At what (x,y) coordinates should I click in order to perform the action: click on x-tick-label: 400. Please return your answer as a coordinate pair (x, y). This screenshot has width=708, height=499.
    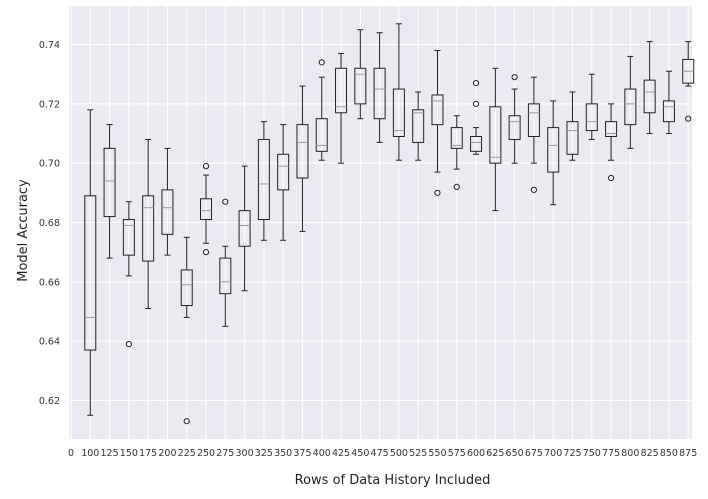
    Looking at the image, I should click on (322, 453).